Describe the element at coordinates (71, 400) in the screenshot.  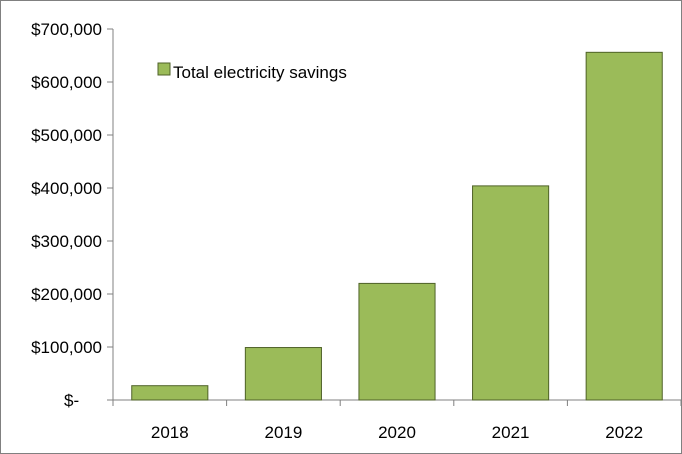
I see `y-tick-label: $-` at that location.